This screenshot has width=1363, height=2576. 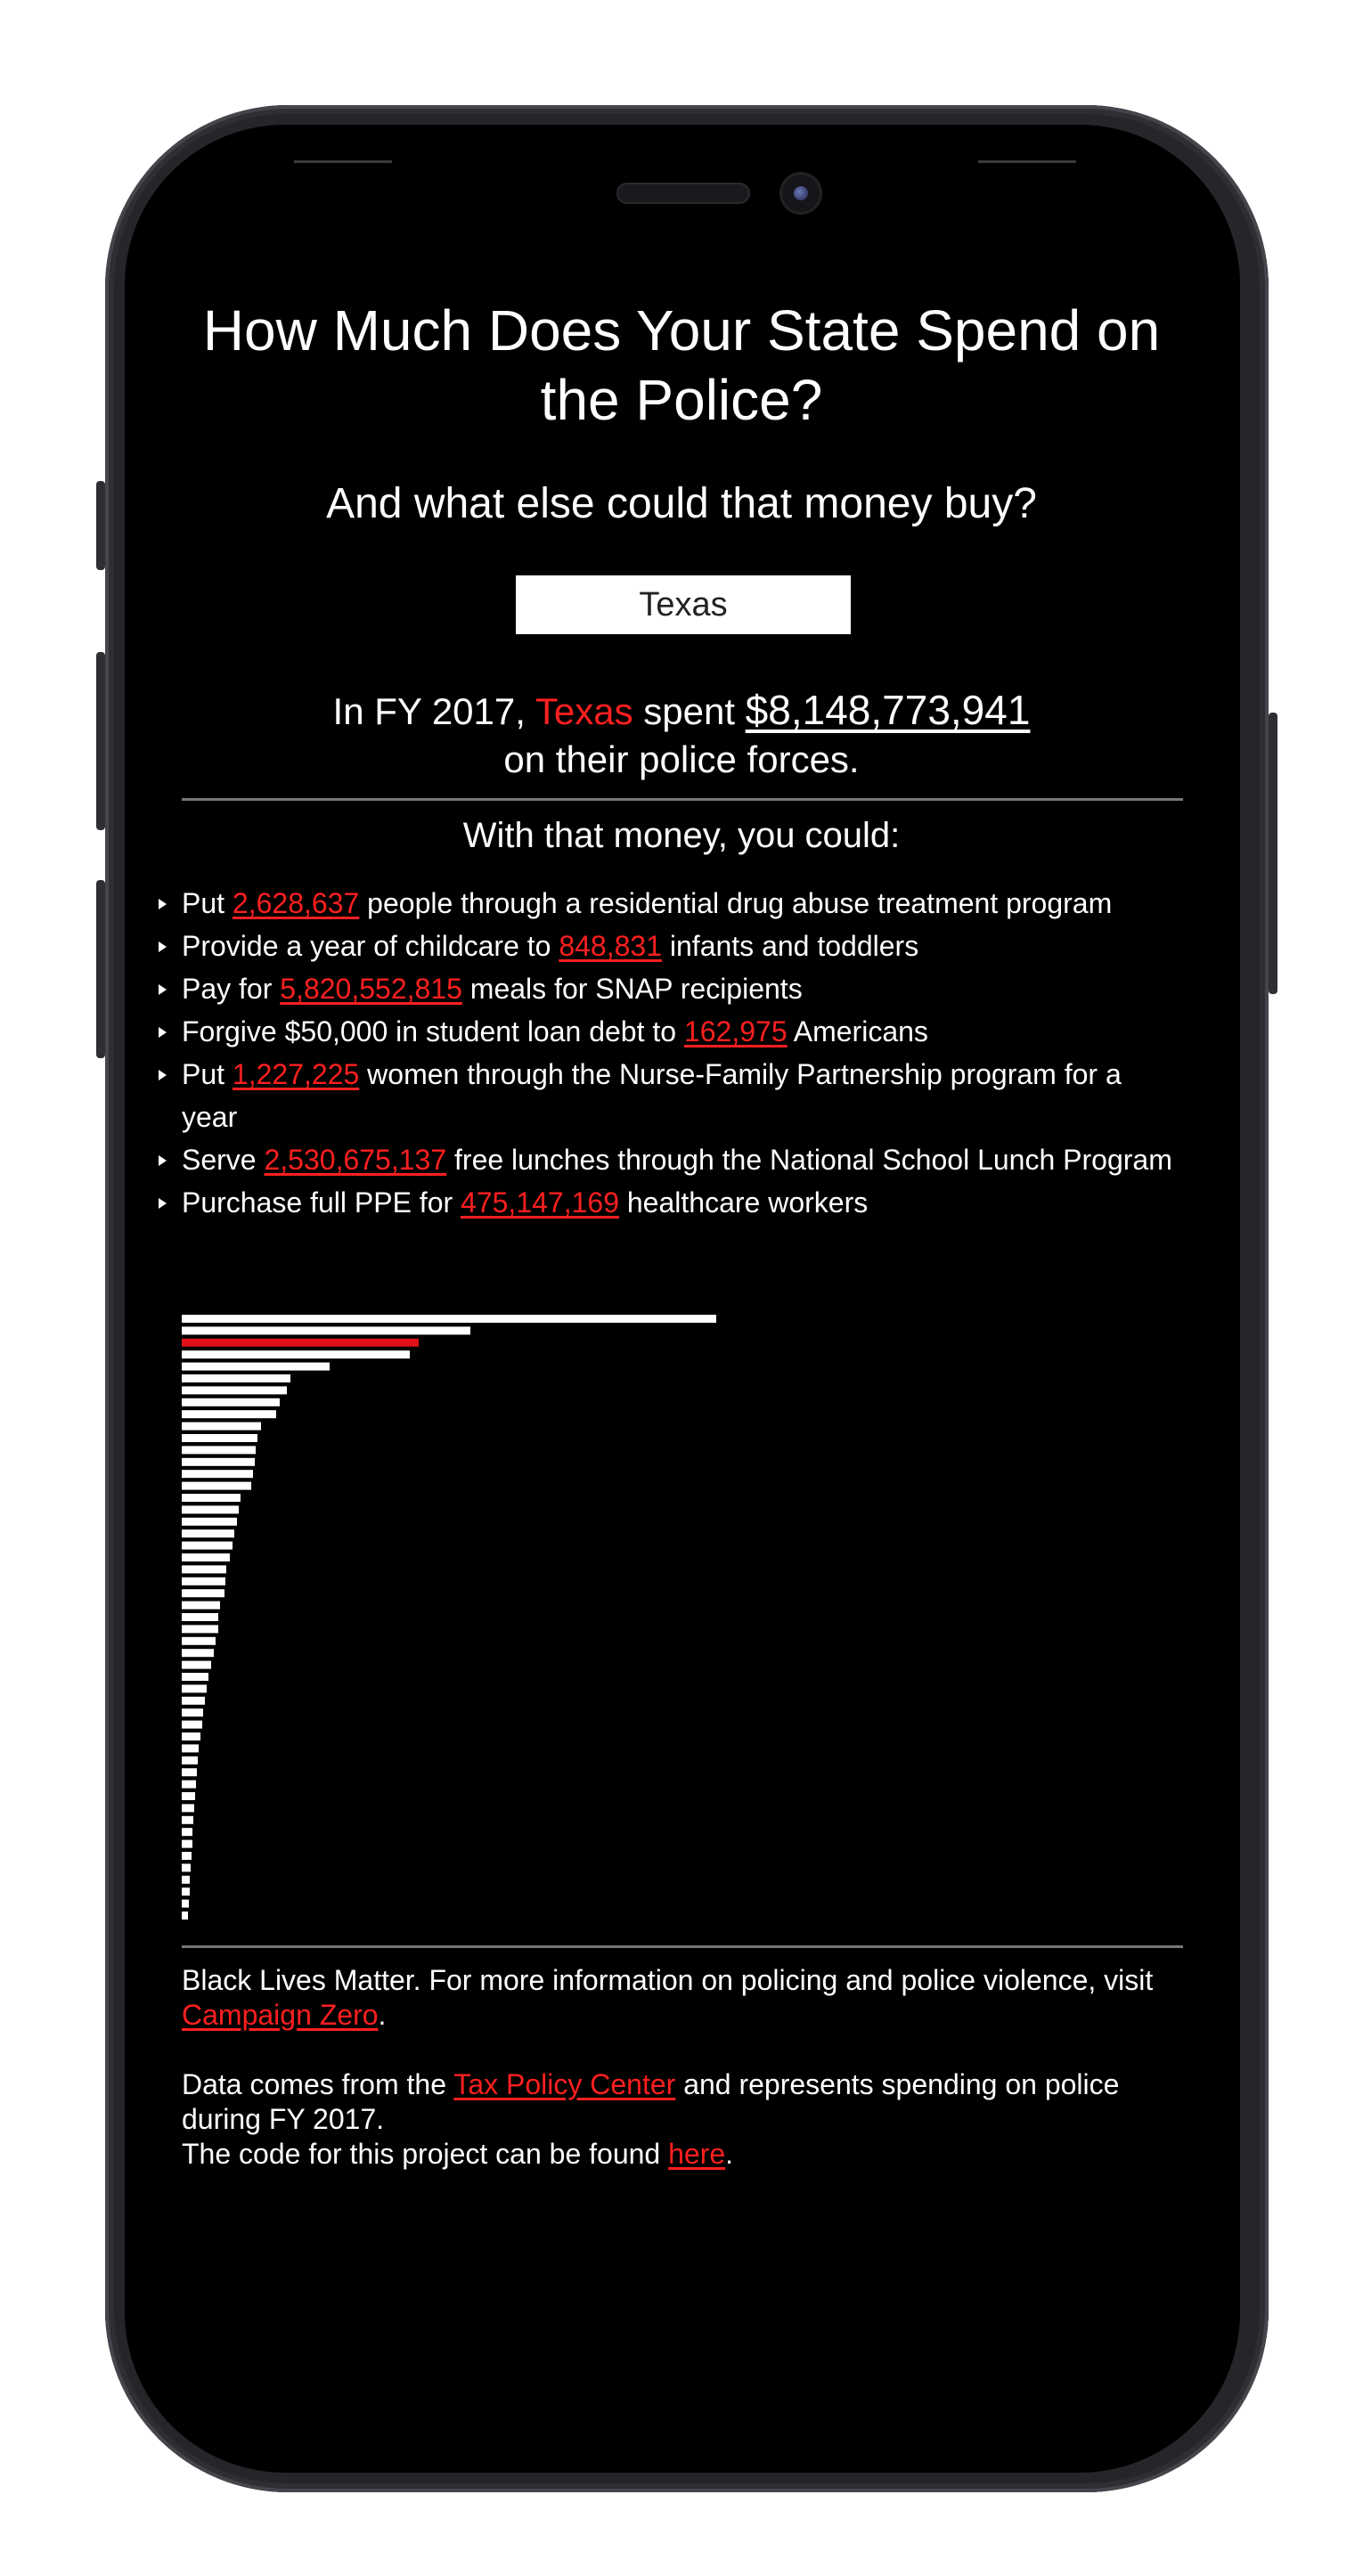 What do you see at coordinates (730, 2154) in the screenshot?
I see `footer-period: .` at bounding box center [730, 2154].